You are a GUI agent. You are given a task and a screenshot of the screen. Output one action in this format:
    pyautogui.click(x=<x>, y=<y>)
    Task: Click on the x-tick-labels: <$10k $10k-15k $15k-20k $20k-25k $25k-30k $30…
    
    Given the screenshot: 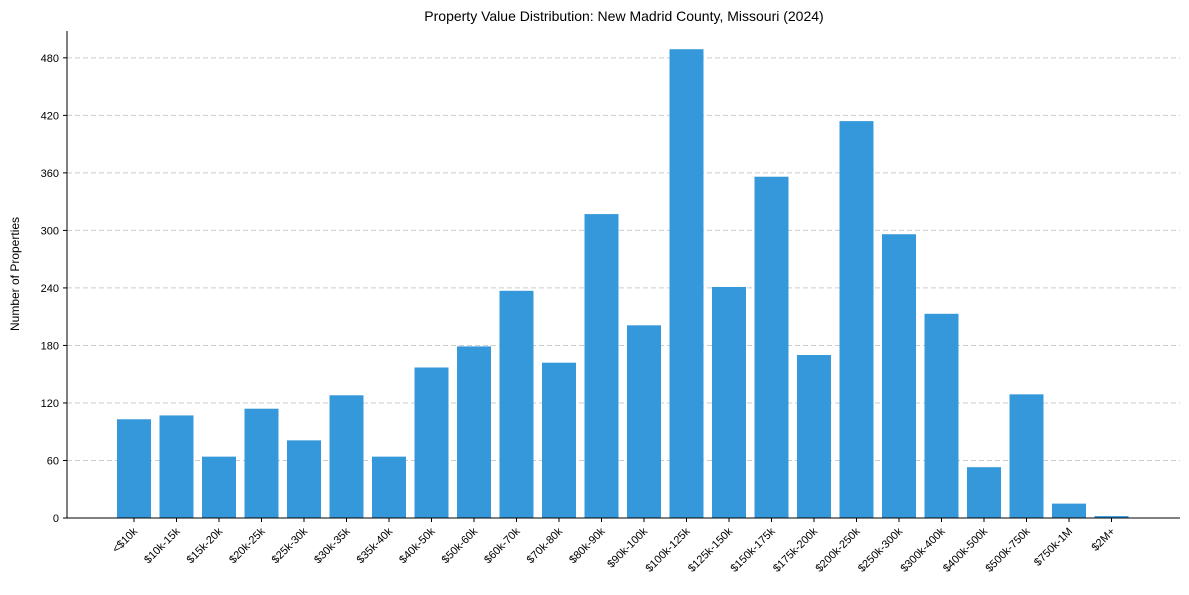 What is the action you would take?
    pyautogui.click(x=613, y=549)
    